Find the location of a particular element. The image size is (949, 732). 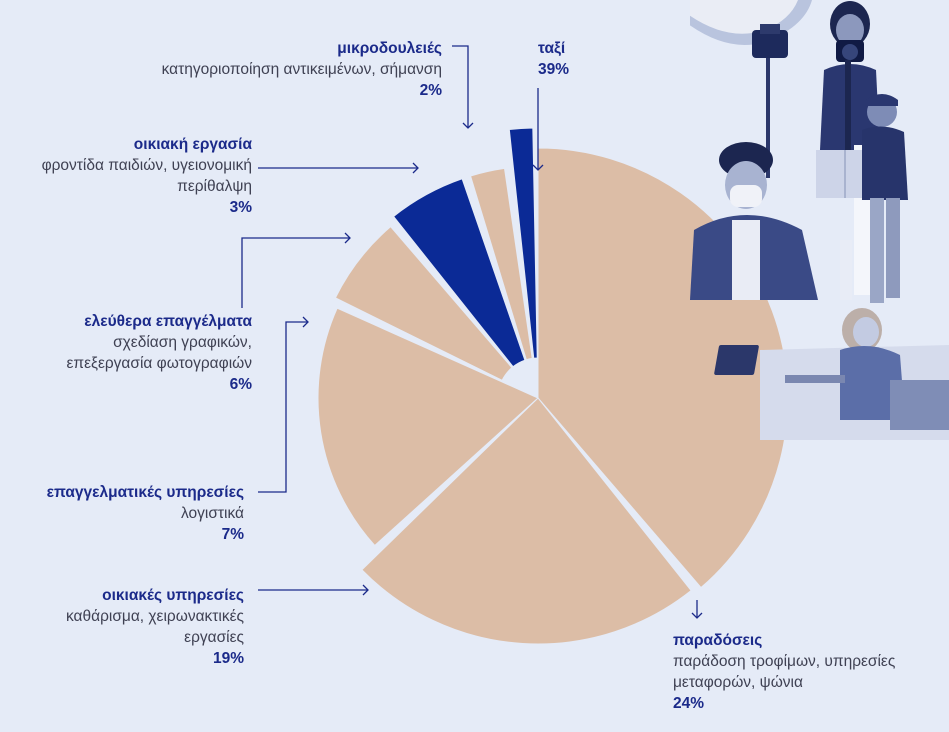

leader-professional is located at coordinates (283, 407).